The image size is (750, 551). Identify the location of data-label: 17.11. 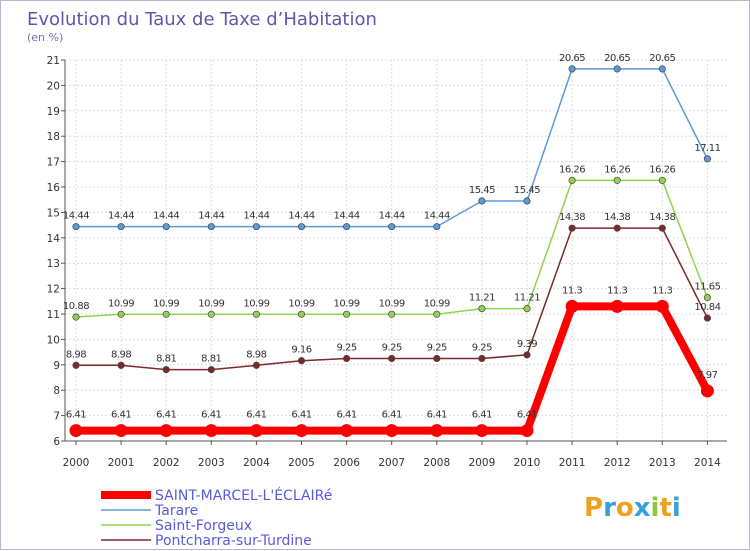
(707, 148).